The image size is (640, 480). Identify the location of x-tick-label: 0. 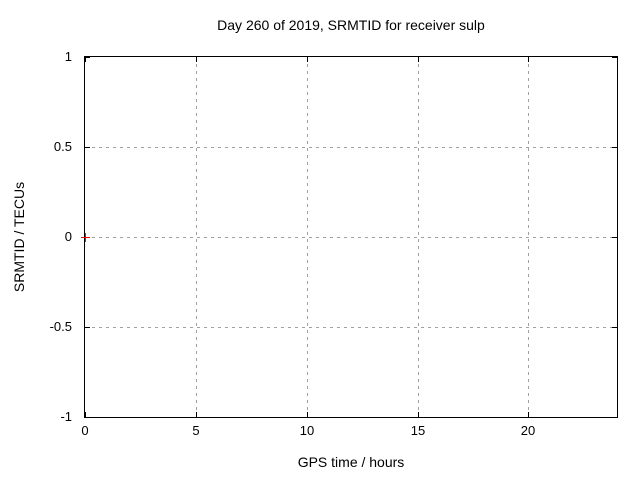
(85, 430).